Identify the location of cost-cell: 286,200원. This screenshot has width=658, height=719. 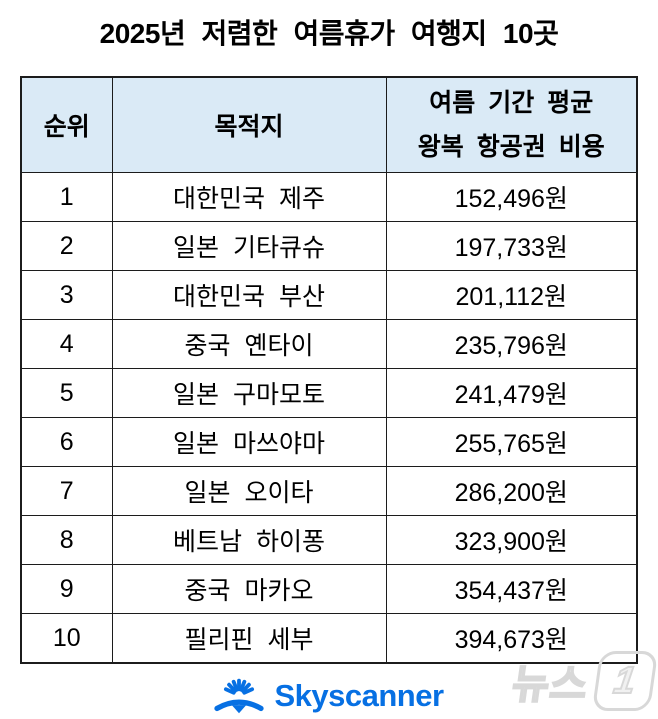
(511, 491).